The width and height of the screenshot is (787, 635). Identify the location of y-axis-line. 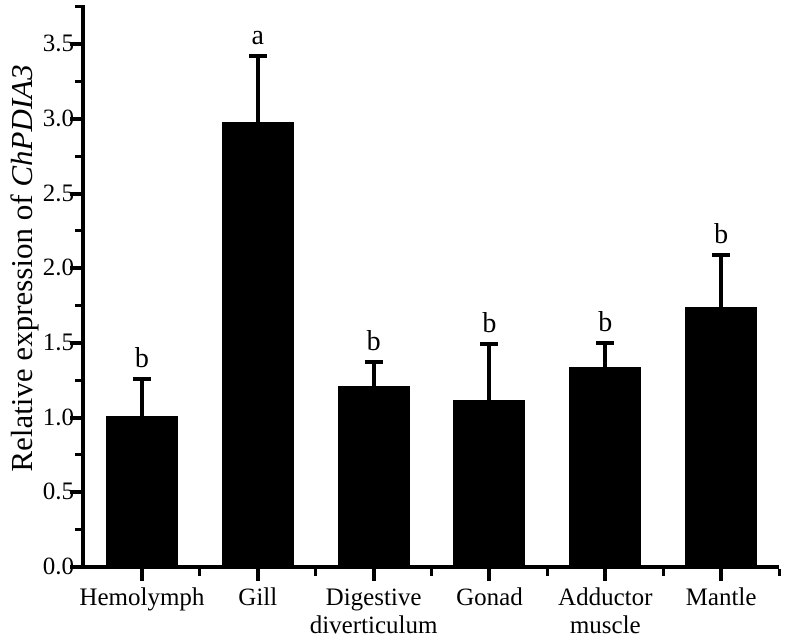
(83, 287).